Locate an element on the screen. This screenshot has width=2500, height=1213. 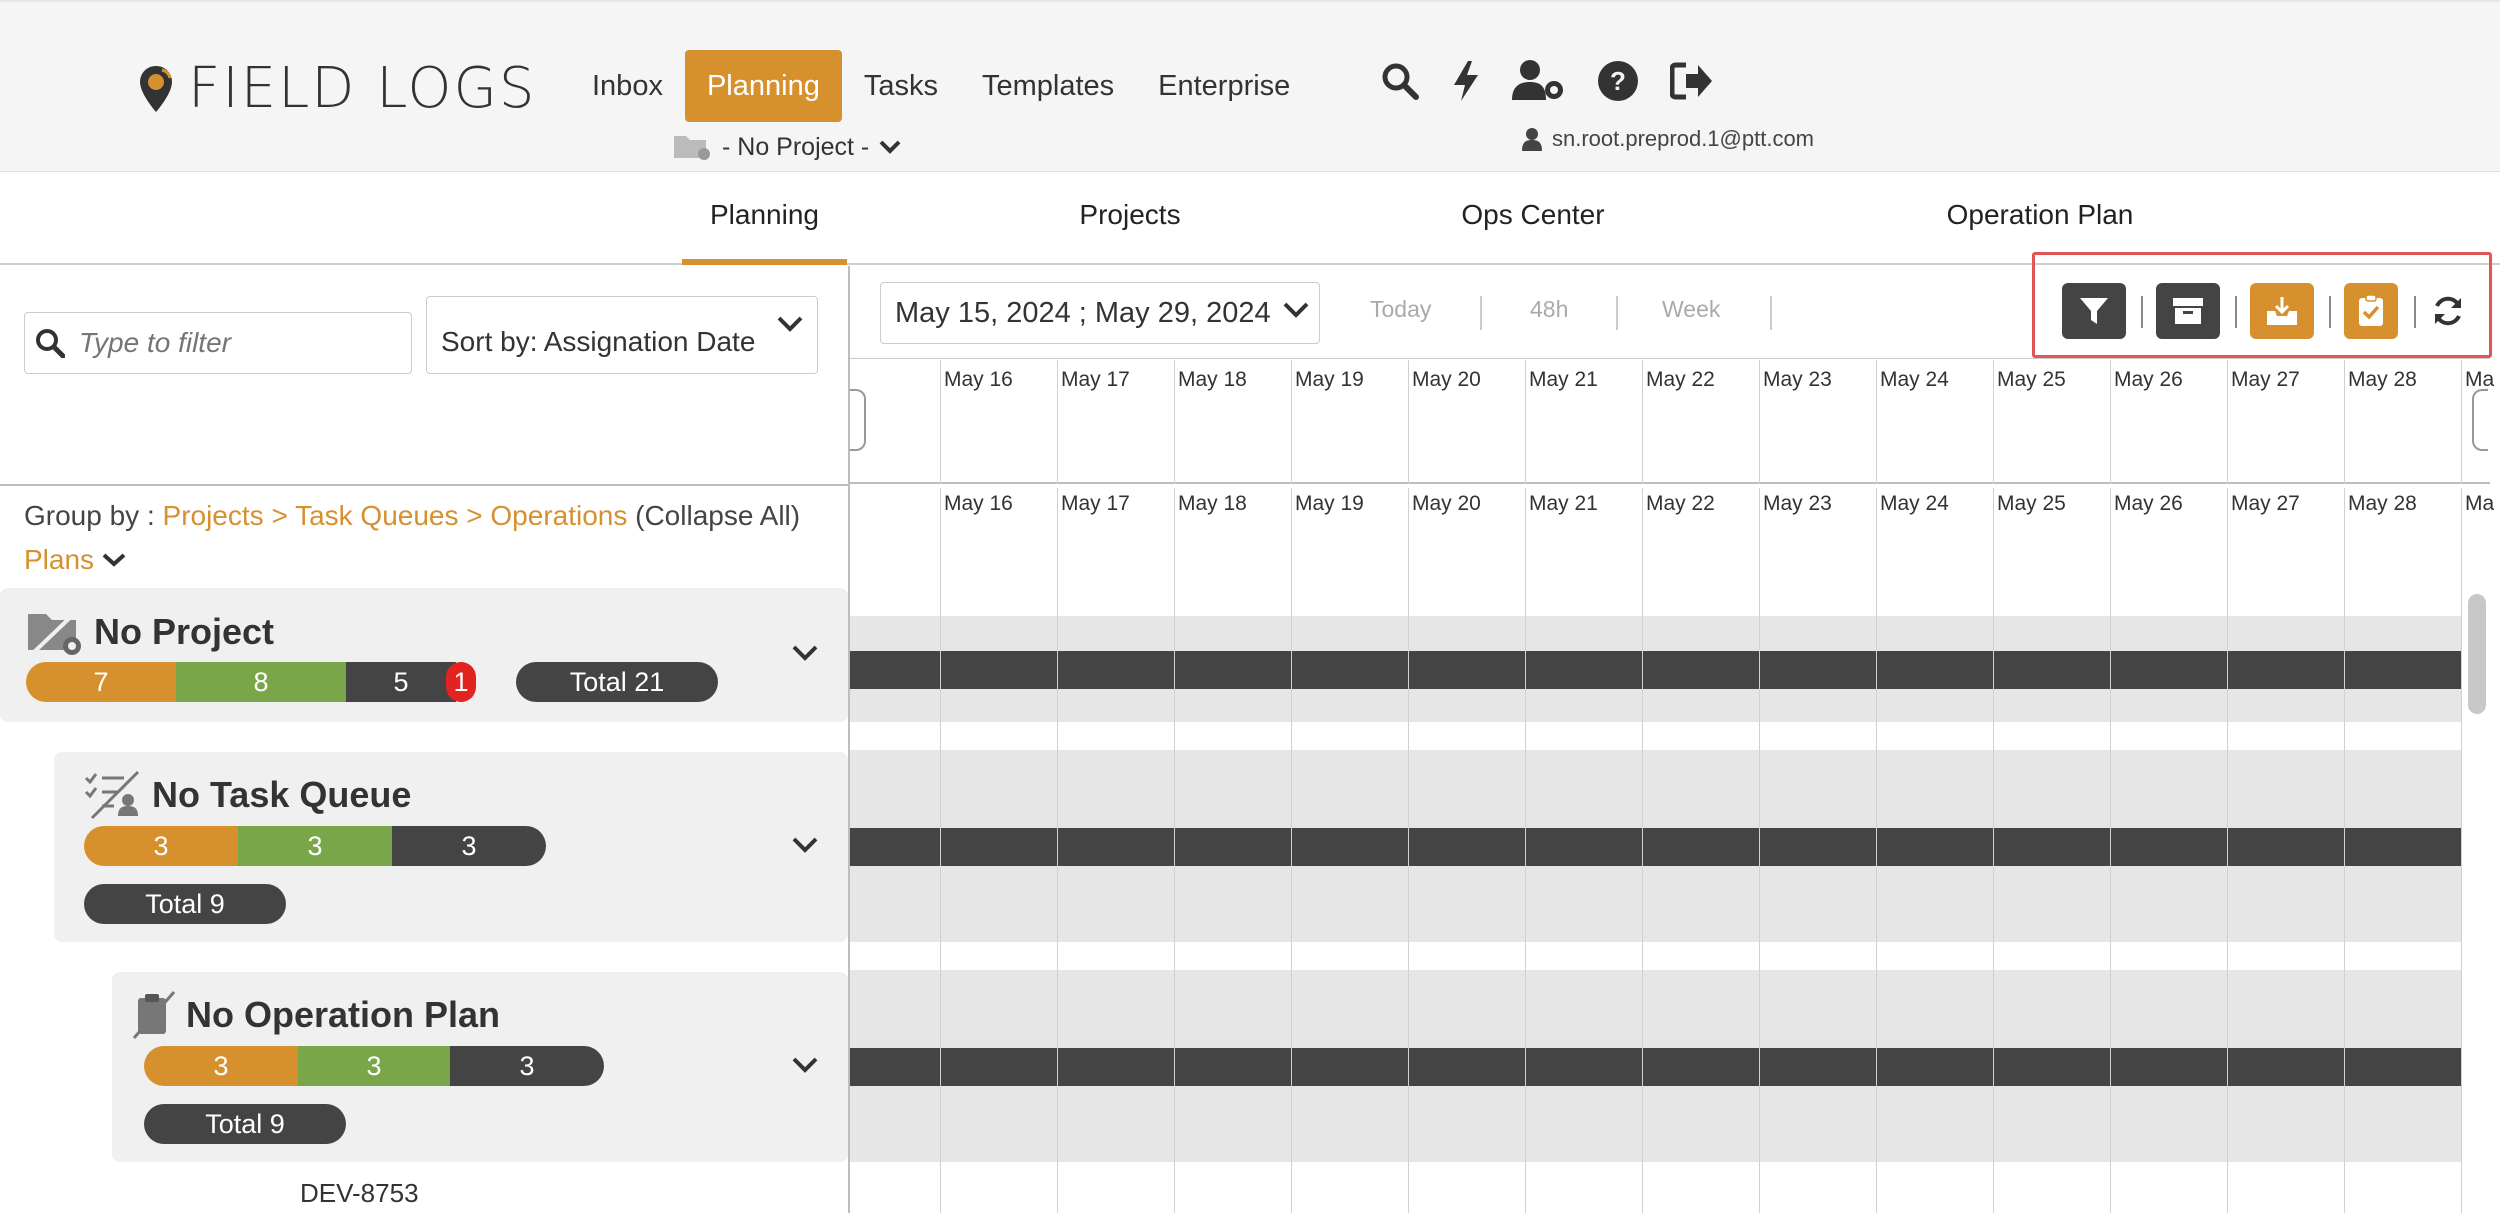
nav-inbox: Inbox is located at coordinates (627, 86).